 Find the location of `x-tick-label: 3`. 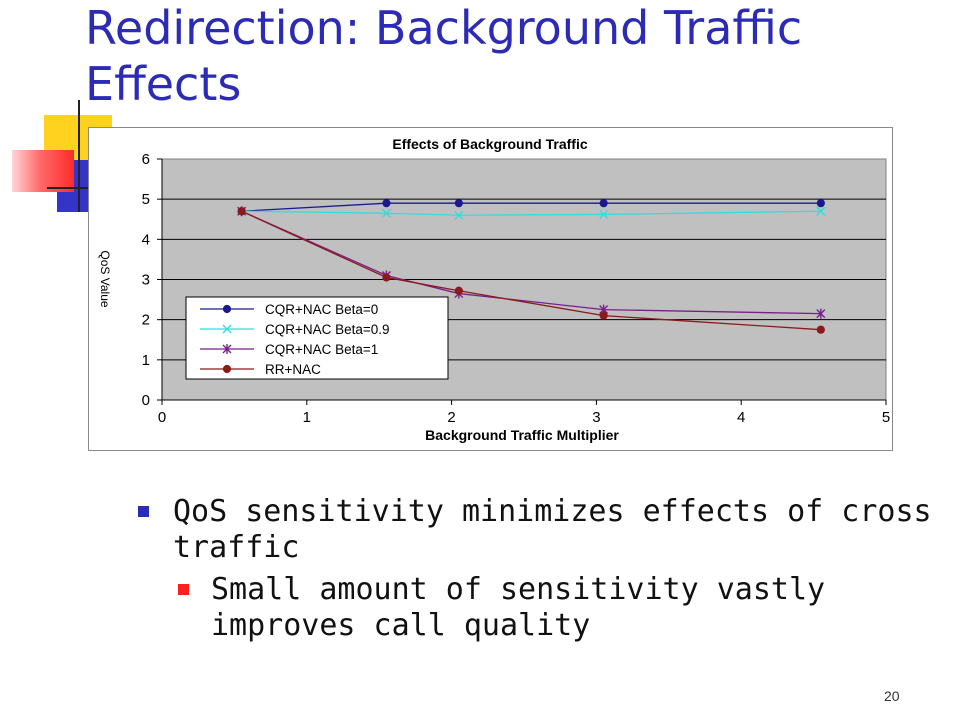

x-tick-label: 3 is located at coordinates (596, 417).